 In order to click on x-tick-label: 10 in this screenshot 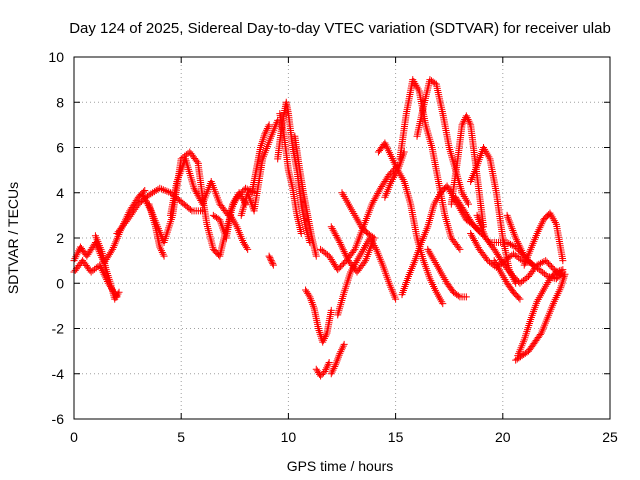, I will do `click(289, 437)`.